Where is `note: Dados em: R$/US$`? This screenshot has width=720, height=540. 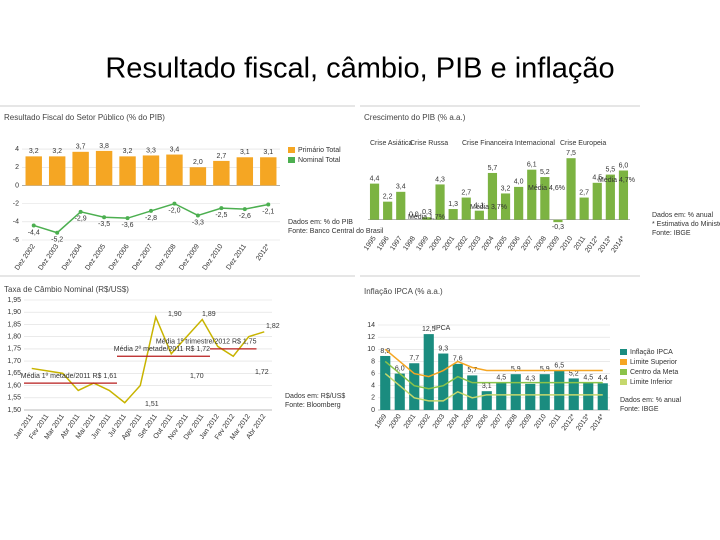 note: Dados em: R$/US$ is located at coordinates (315, 396).